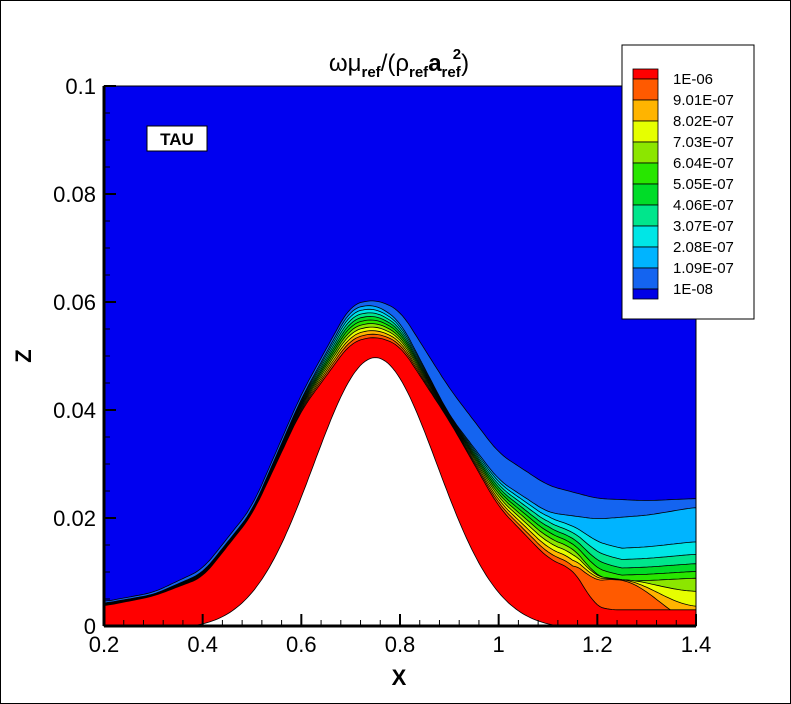 This screenshot has height=704, width=791. Describe the element at coordinates (90, 626) in the screenshot. I see `y-tick-label: 0` at that location.